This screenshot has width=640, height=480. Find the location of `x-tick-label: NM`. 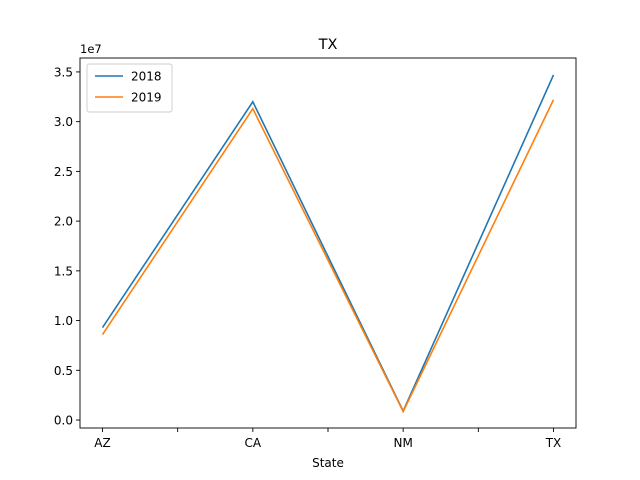

x-tick-label: NM is located at coordinates (402, 443).